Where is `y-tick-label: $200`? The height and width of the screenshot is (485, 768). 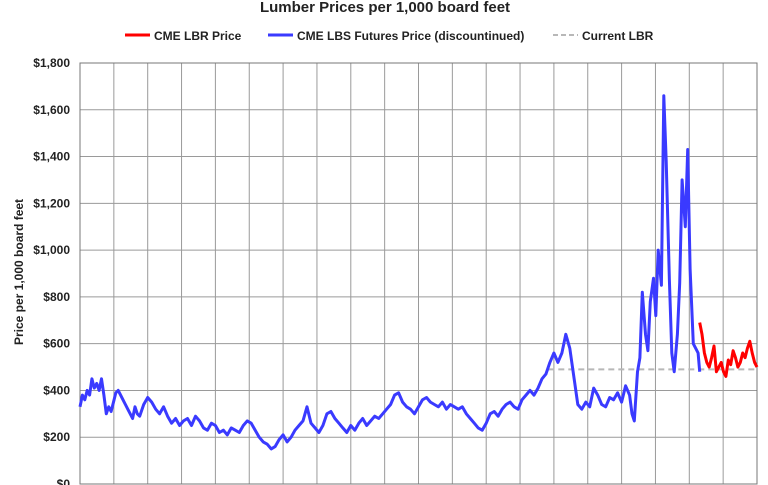 y-tick-label: $200 is located at coordinates (56, 437).